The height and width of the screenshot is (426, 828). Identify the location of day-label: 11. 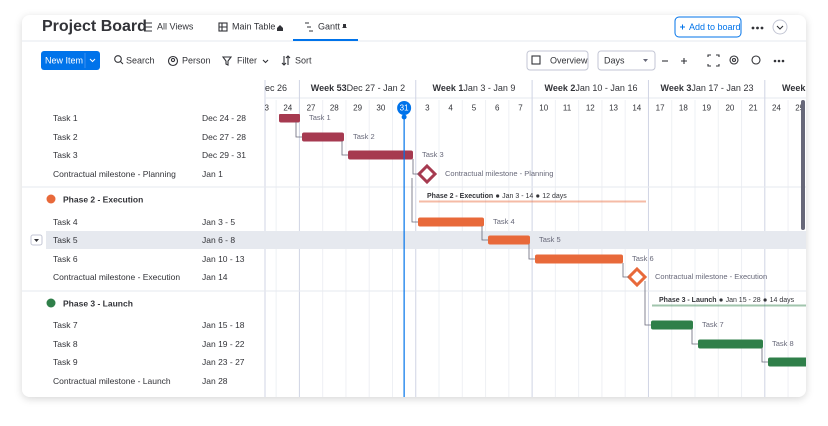
(567, 108).